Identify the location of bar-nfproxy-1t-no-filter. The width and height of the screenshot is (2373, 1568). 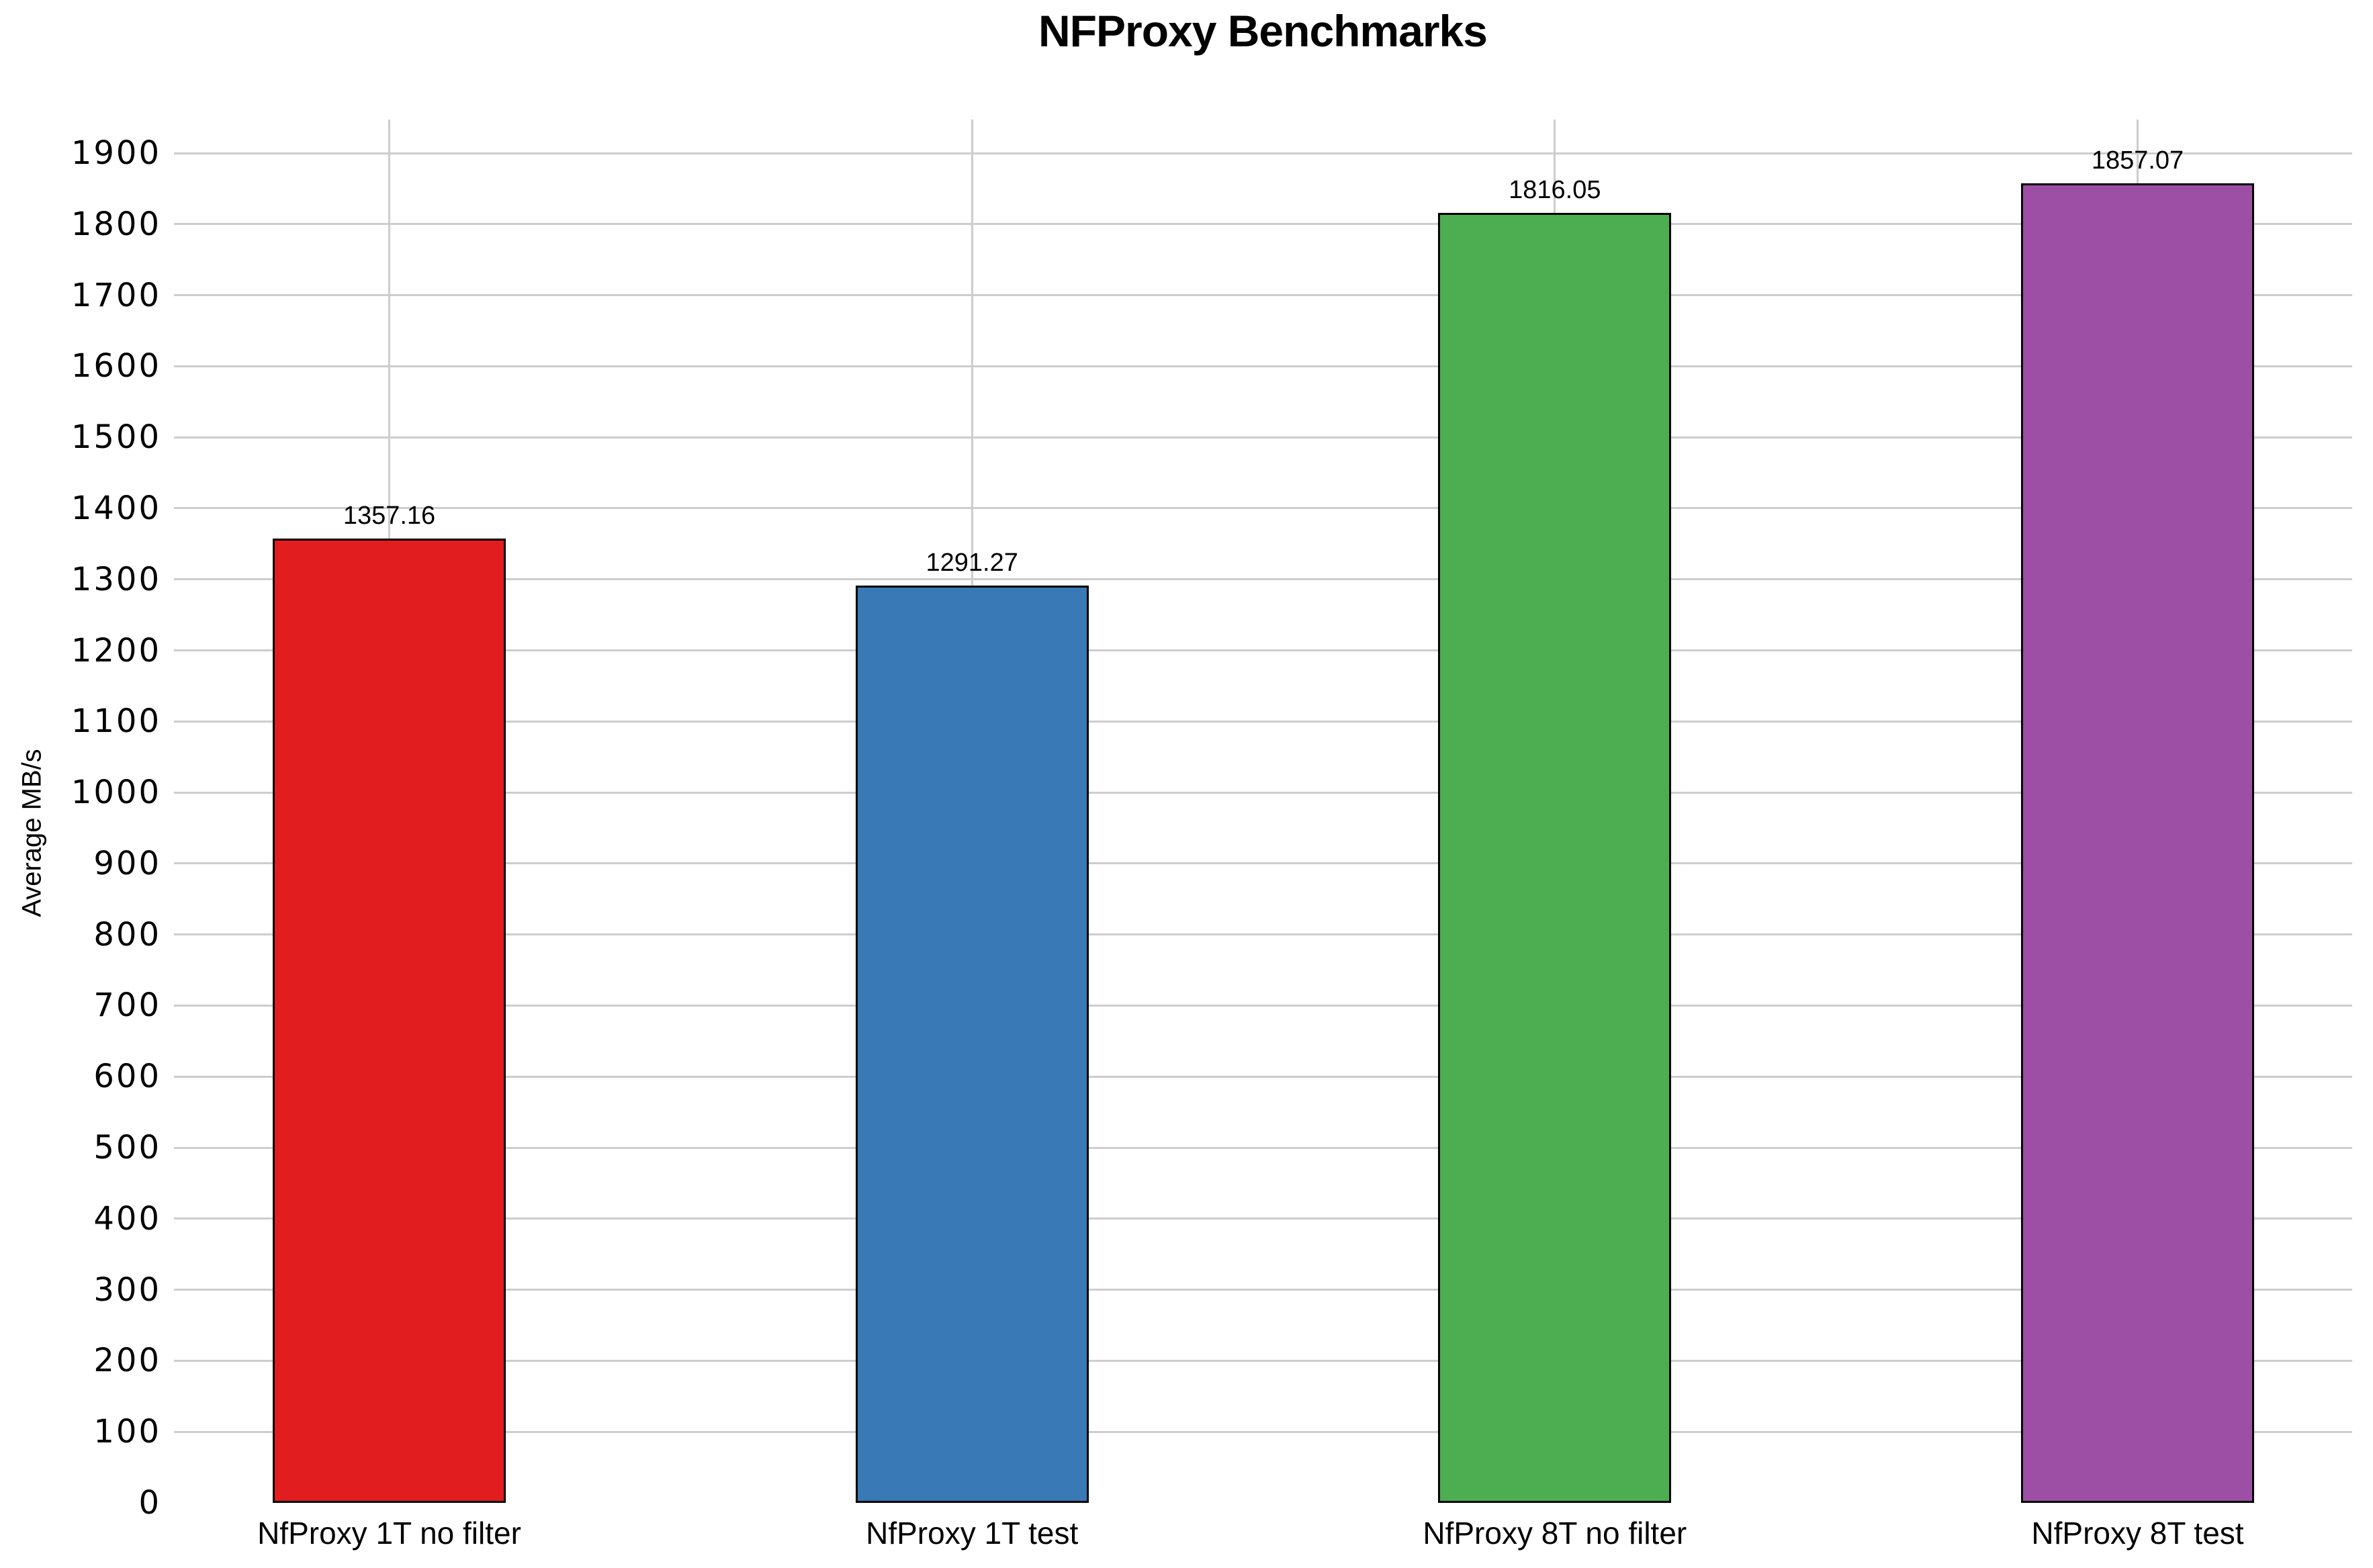
(390, 1021).